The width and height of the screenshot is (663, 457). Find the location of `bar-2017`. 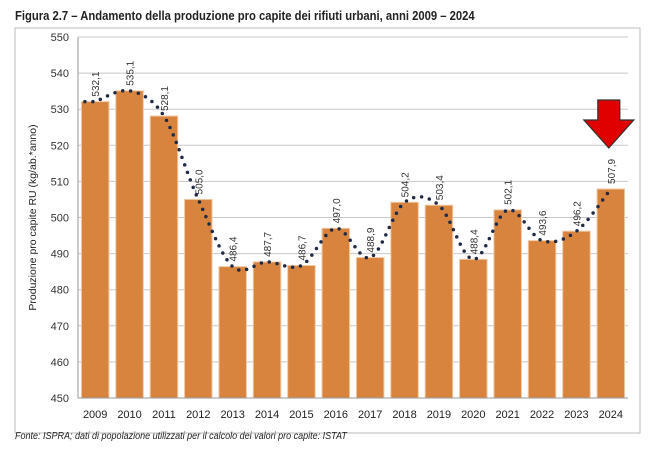

bar-2017 is located at coordinates (370, 328).